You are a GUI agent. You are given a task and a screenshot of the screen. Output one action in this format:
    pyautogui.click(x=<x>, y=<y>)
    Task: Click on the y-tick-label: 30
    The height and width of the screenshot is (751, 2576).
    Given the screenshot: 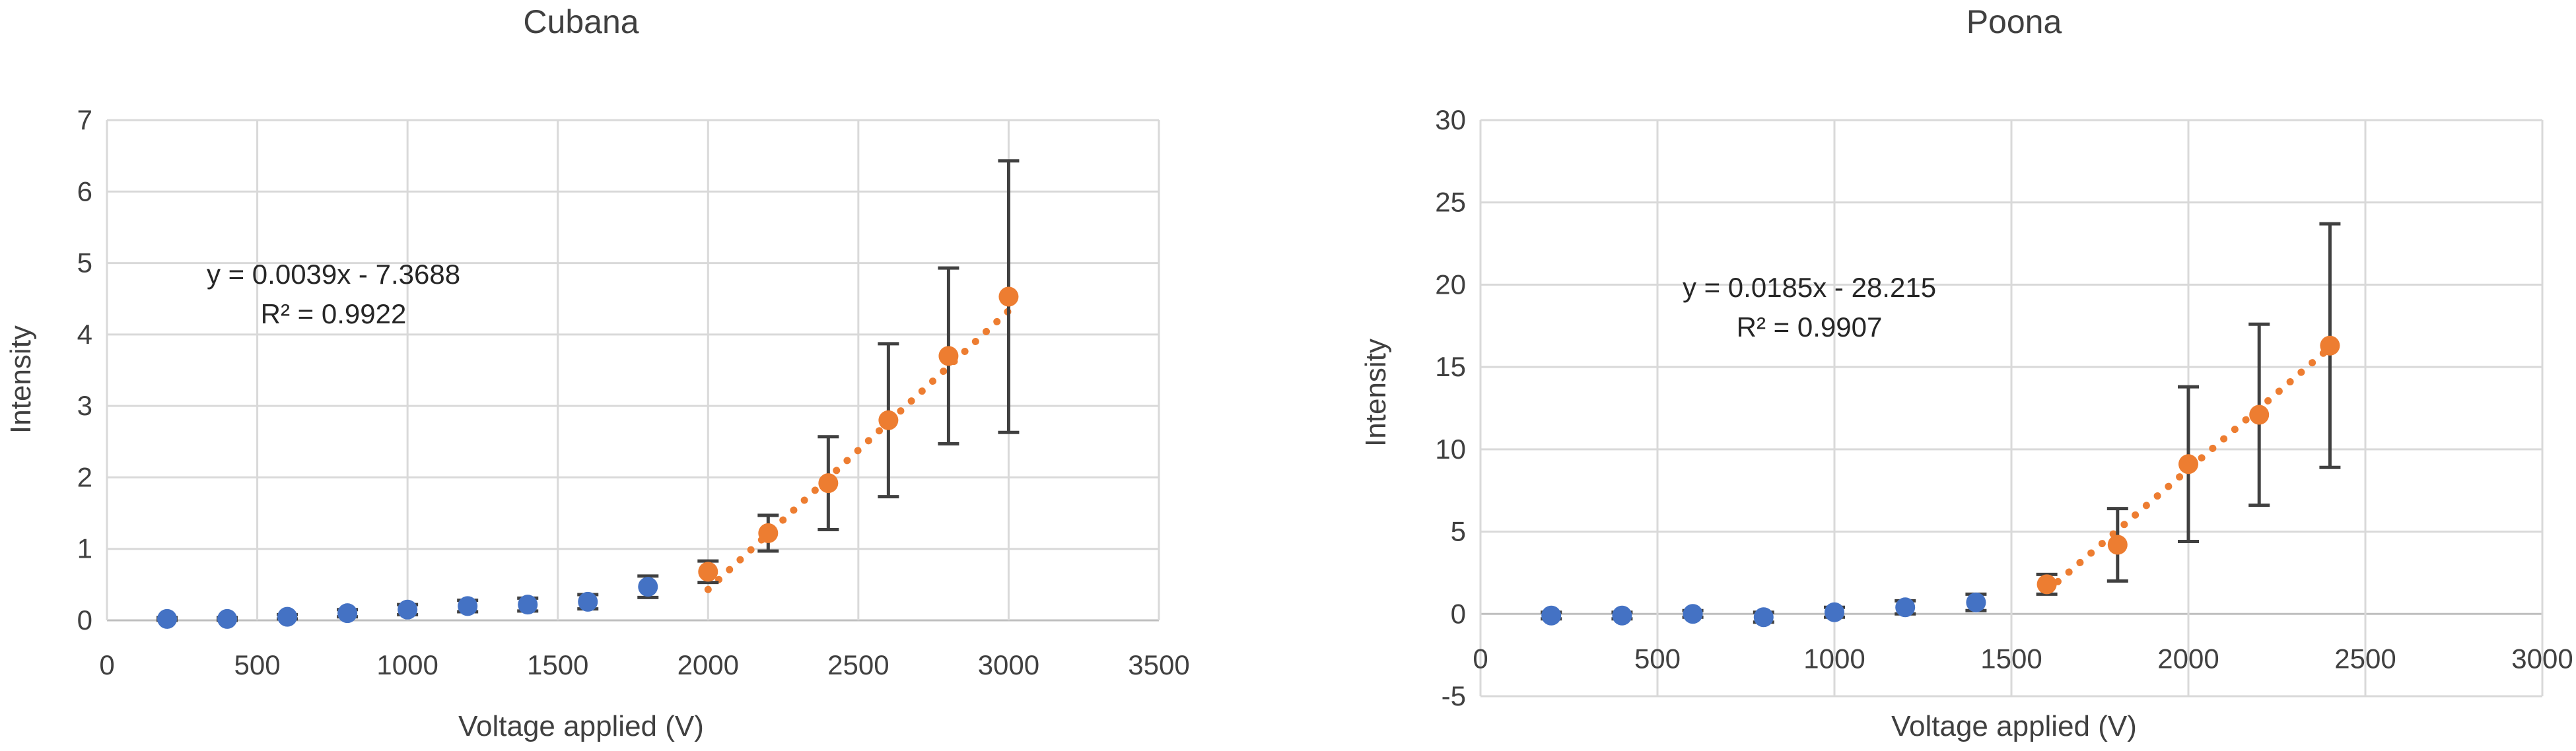 What is the action you would take?
    pyautogui.click(x=1451, y=119)
    